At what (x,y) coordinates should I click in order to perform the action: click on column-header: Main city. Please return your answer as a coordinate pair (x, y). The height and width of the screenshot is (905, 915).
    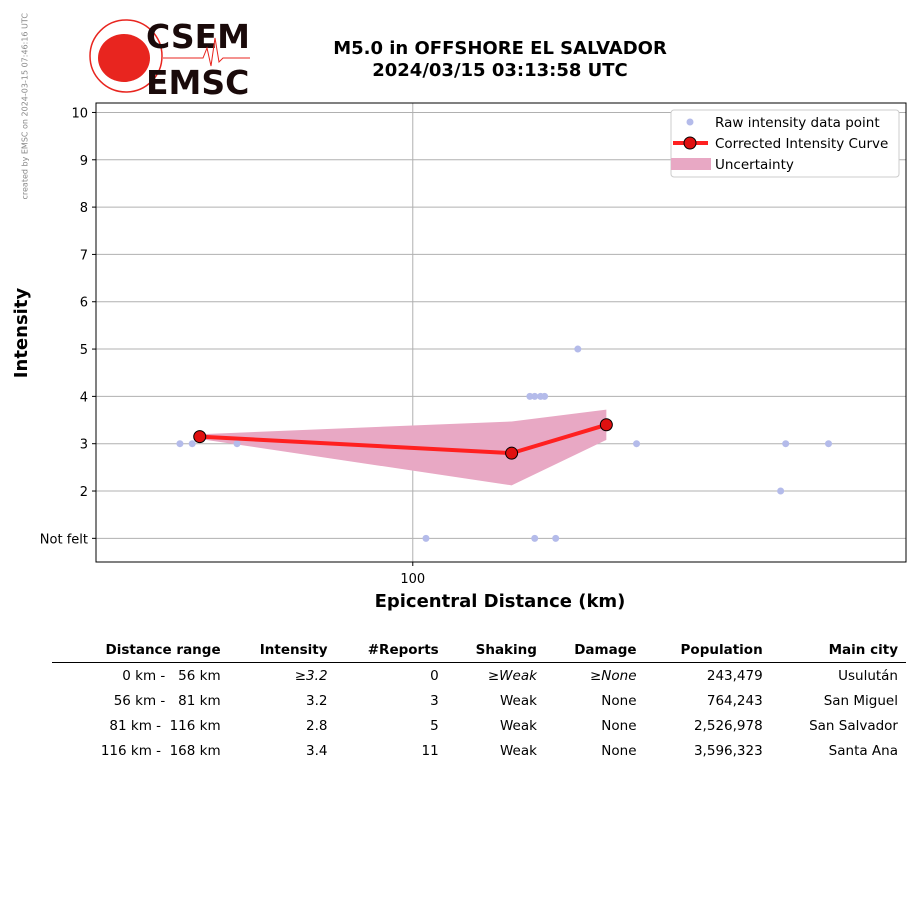
    Looking at the image, I should click on (838, 651).